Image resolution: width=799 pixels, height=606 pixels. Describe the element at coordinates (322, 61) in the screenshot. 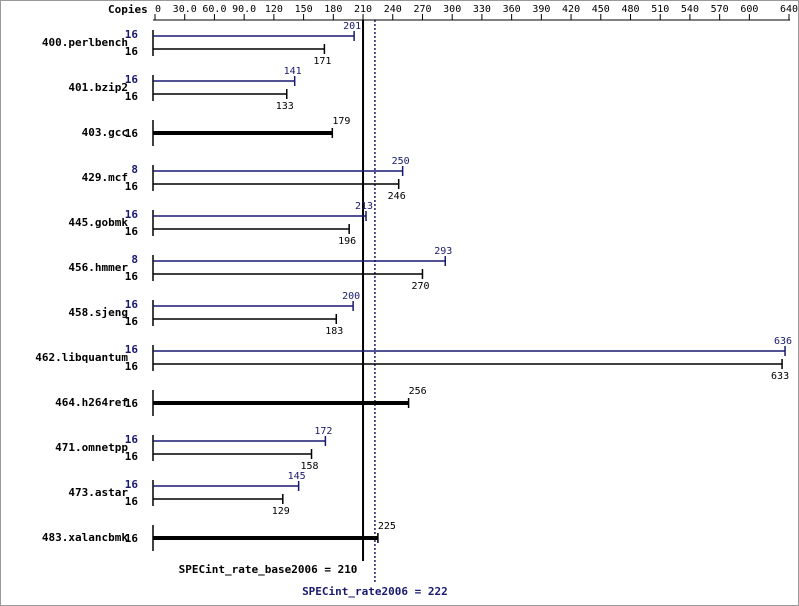

I see `value-label: 171` at that location.